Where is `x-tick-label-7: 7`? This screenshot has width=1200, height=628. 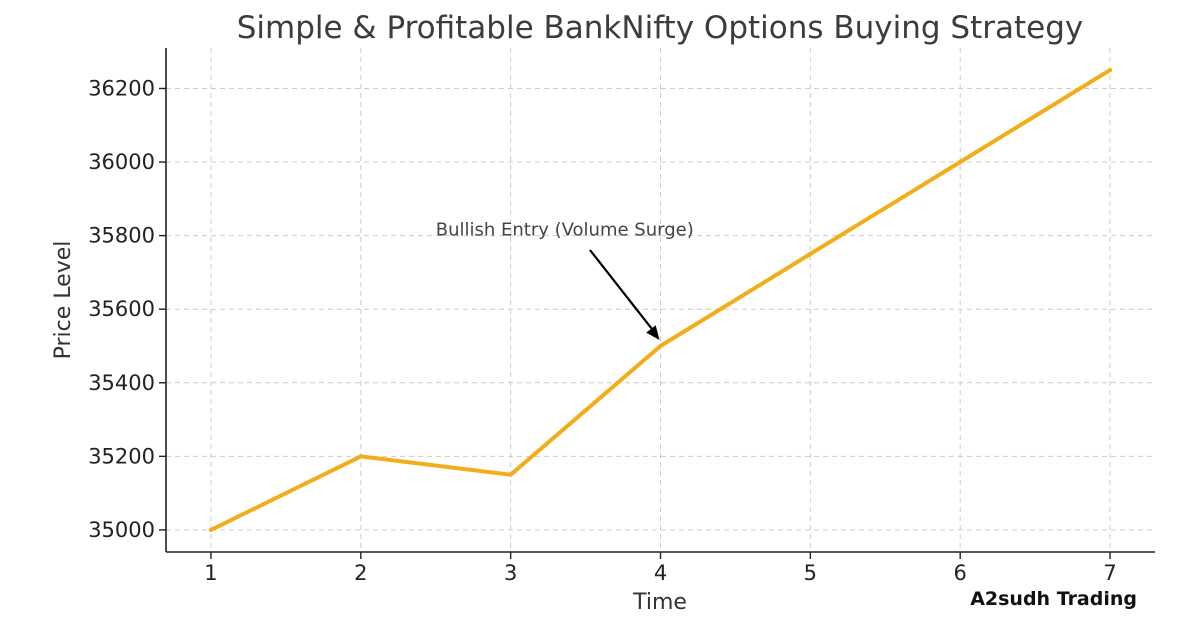
x-tick-label-7: 7 is located at coordinates (1109, 573).